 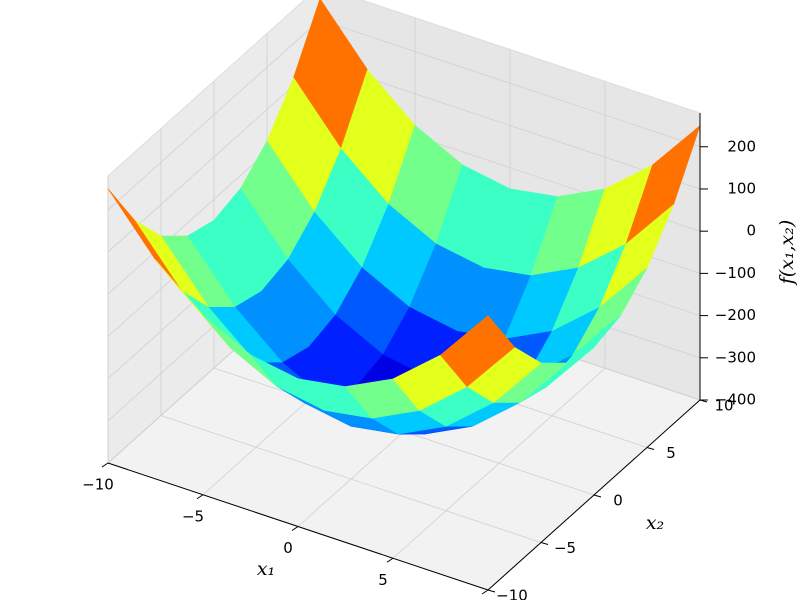 What do you see at coordinates (383, 580) in the screenshot?
I see `x-tick-label: 5` at bounding box center [383, 580].